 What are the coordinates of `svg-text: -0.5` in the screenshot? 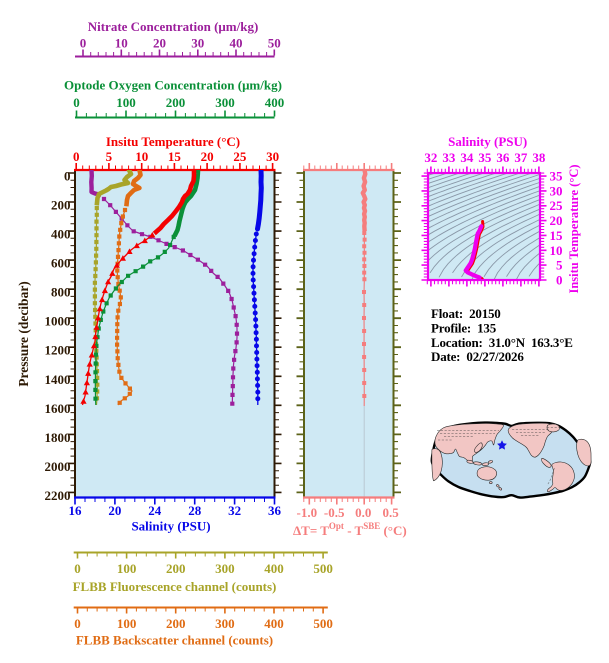 It's located at (334, 512).